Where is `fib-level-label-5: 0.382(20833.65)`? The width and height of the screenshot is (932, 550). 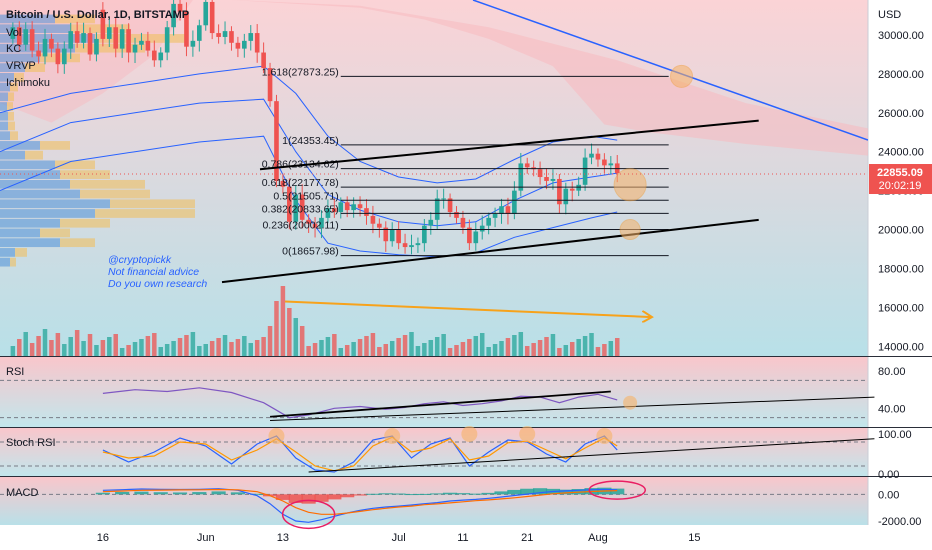
fib-level-label-5: 0.382(20833.65) is located at coordinates (300, 209).